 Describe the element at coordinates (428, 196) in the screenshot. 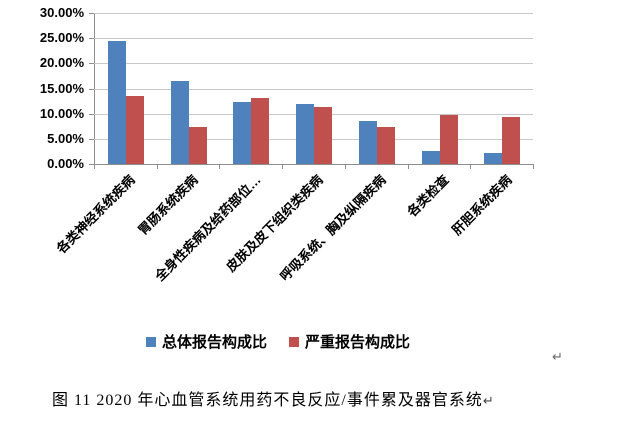

I see `x-category-label: 各类检查` at that location.